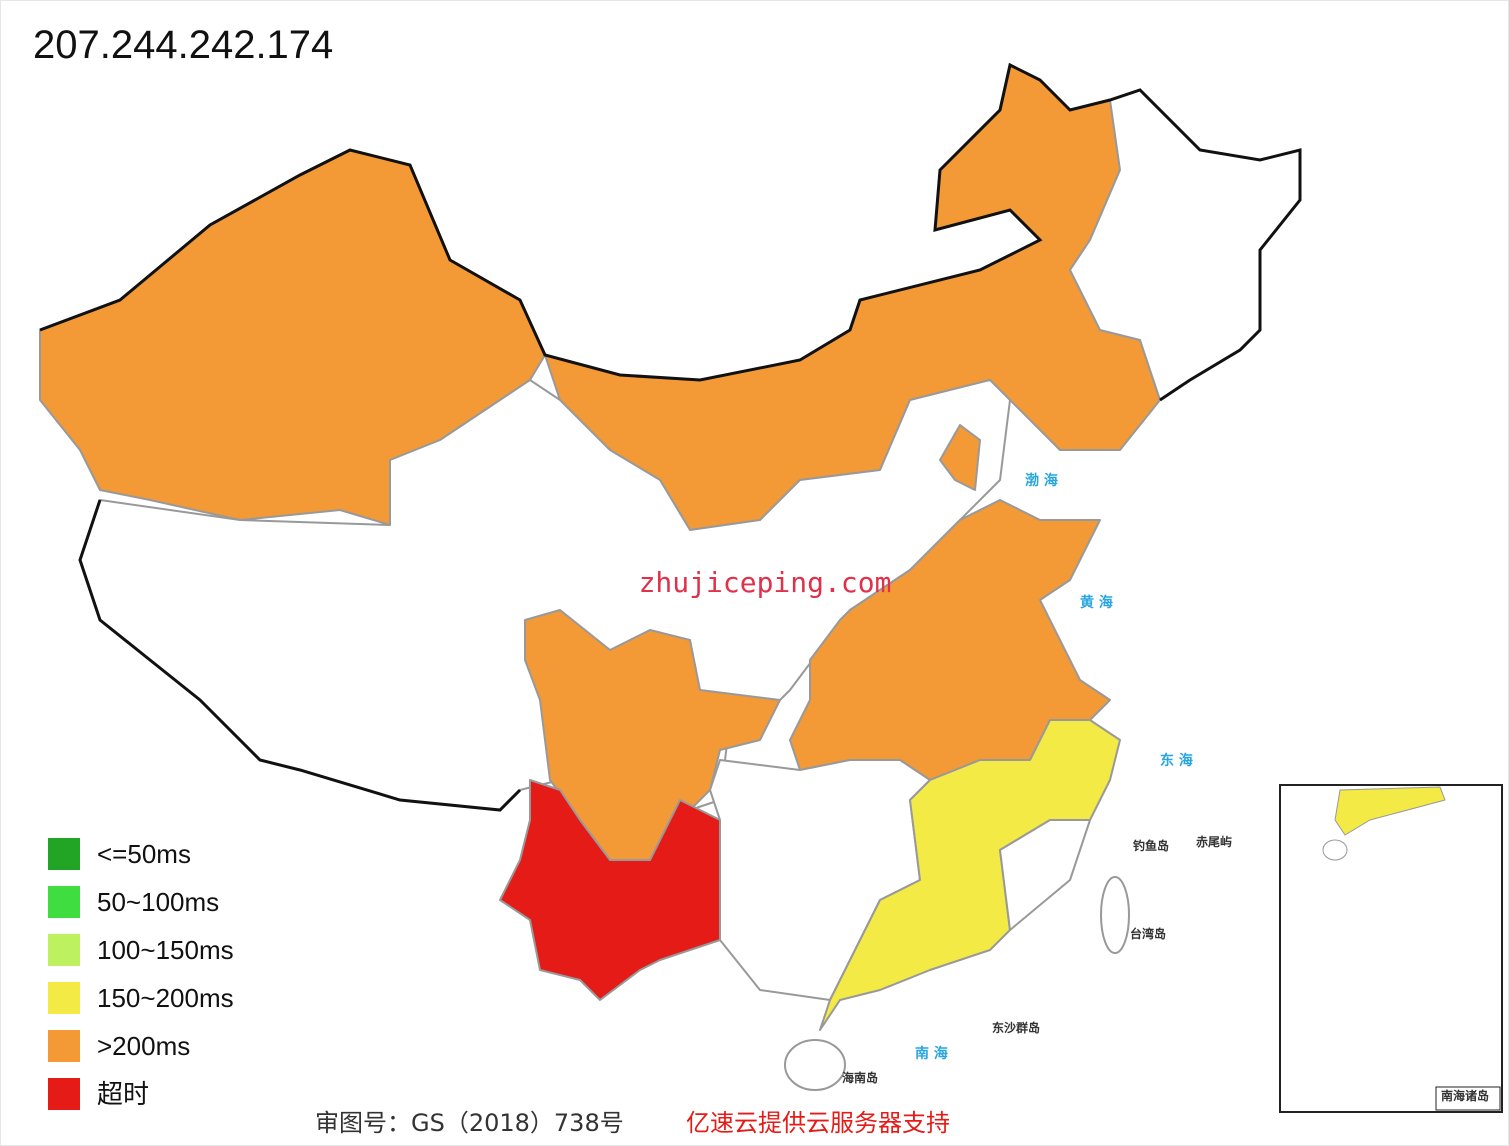 The width and height of the screenshot is (1509, 1146). Describe the element at coordinates (1176, 760) in the screenshot. I see `sea-label: 东 海` at that location.